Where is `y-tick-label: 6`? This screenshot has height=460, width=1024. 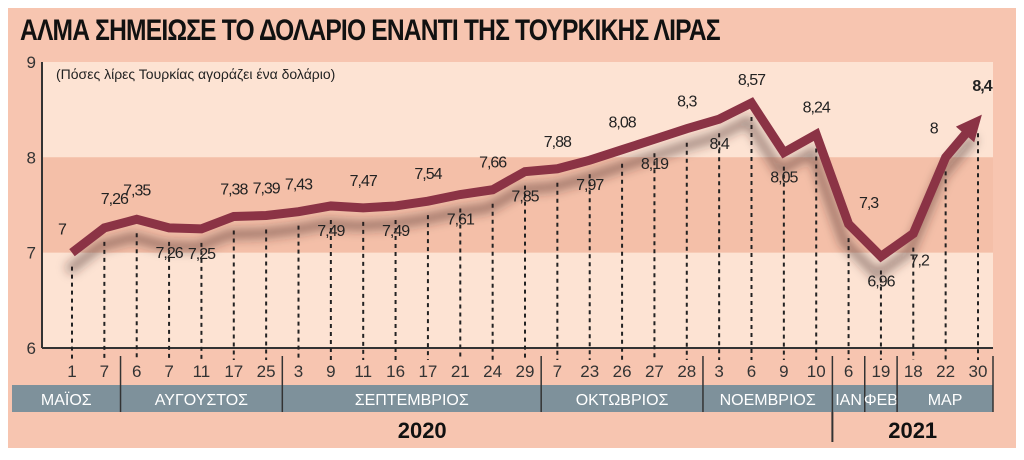
y-tick-label: 6 is located at coordinates (31, 348).